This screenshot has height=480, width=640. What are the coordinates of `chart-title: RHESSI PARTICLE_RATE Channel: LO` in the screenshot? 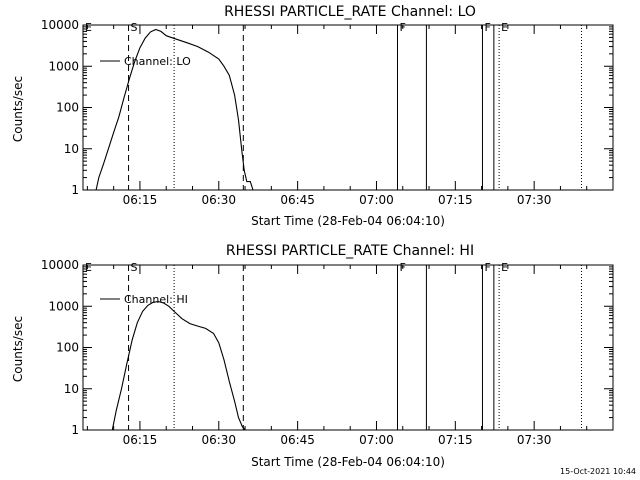 It's located at (350, 12).